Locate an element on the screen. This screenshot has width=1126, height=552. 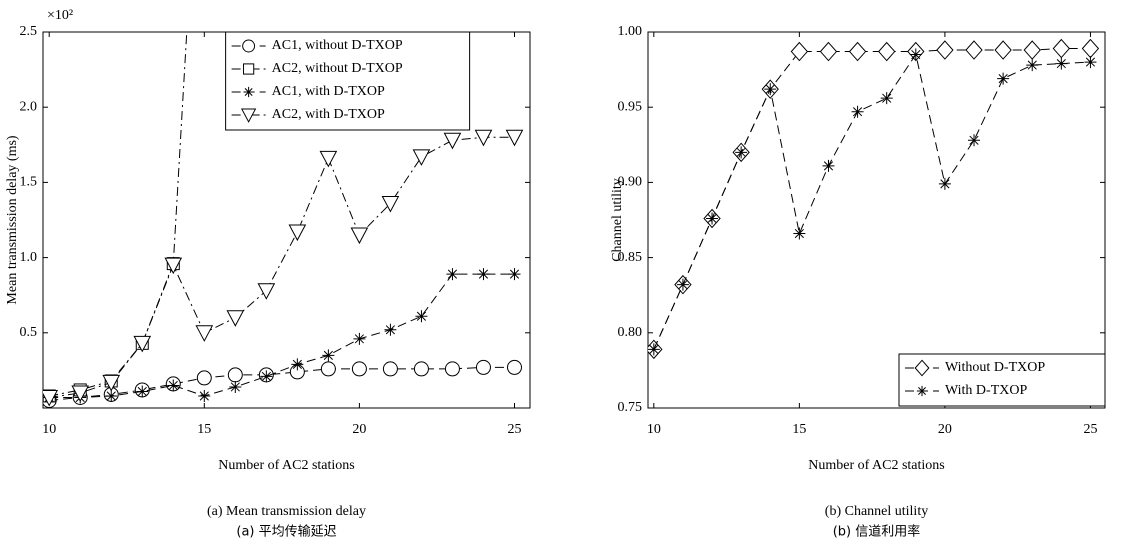
y-tick-label: 1.5 is located at coordinates (29, 182).